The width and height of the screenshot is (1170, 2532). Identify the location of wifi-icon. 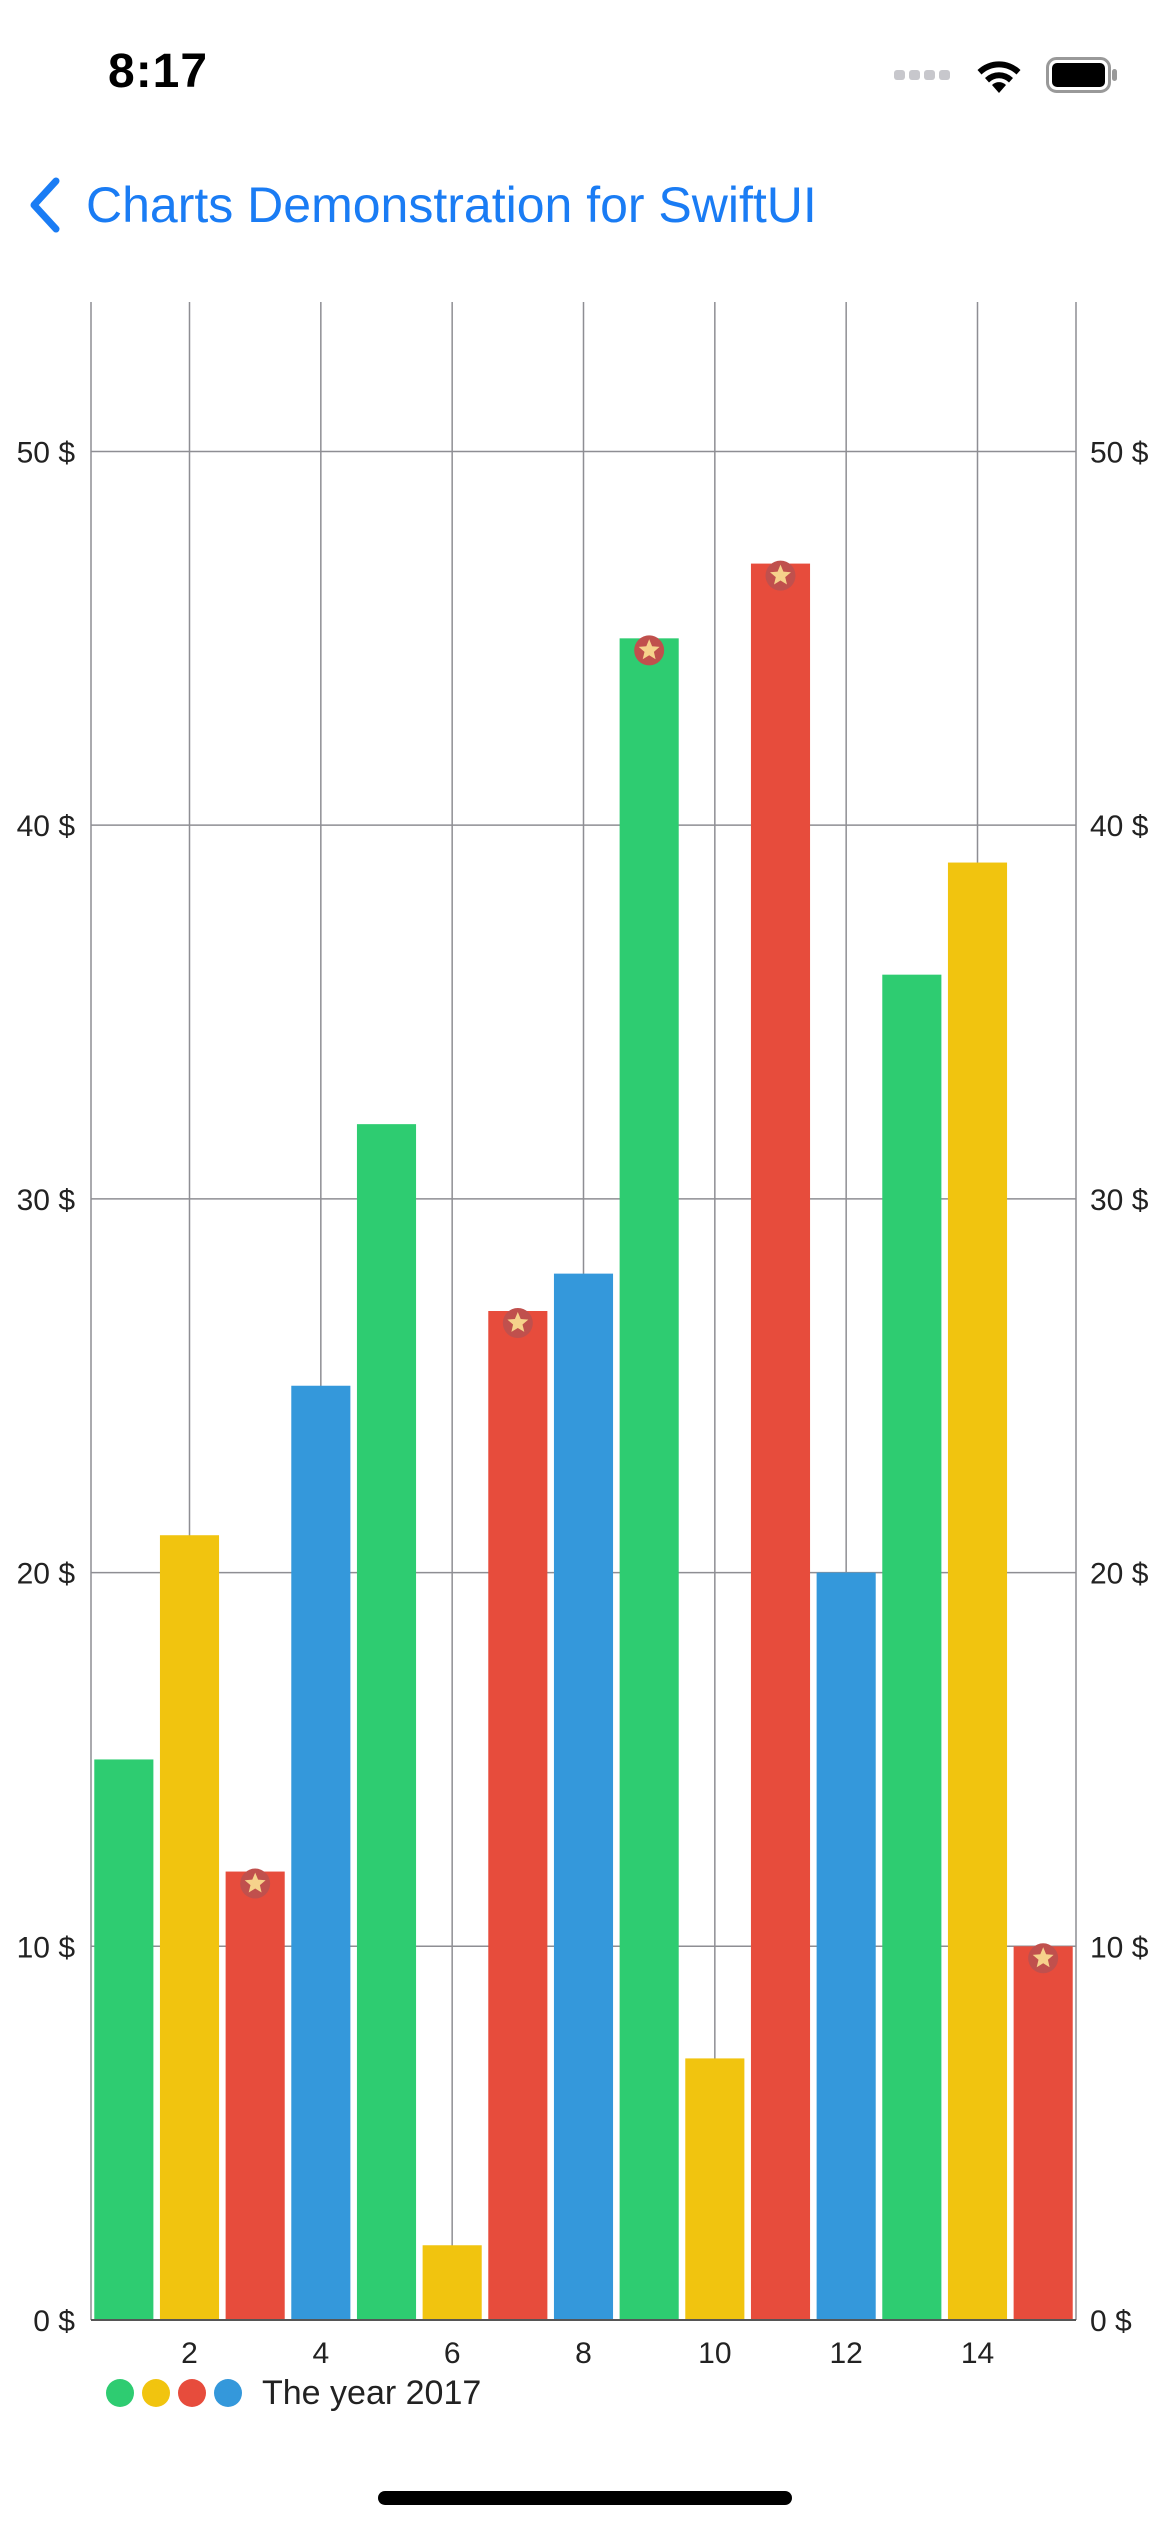
(999, 77).